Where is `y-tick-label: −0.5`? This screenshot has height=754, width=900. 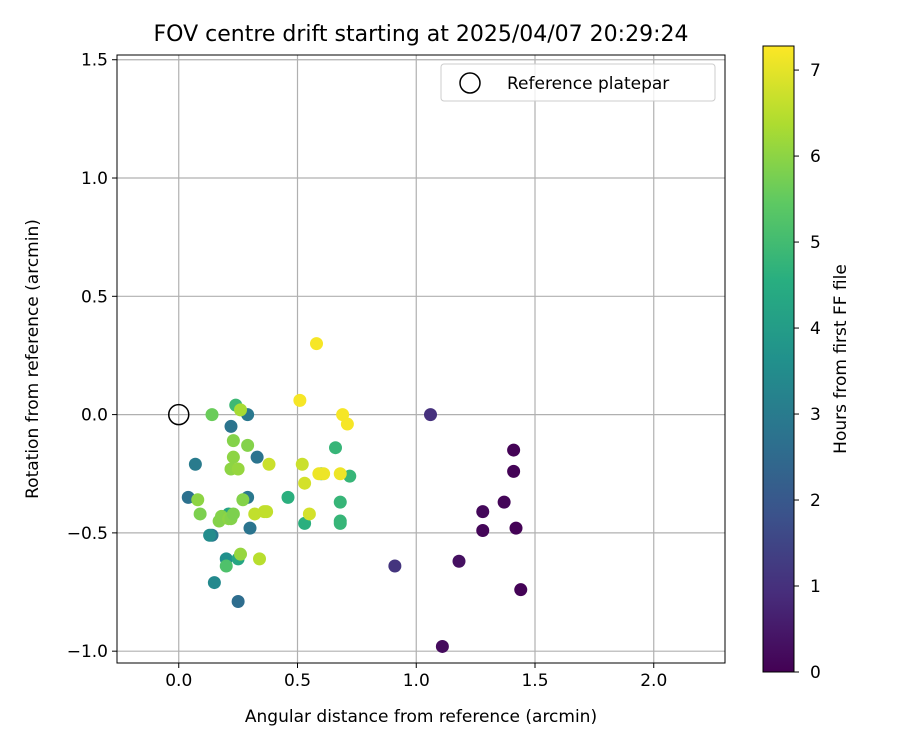
y-tick-label: −0.5 is located at coordinates (87, 534).